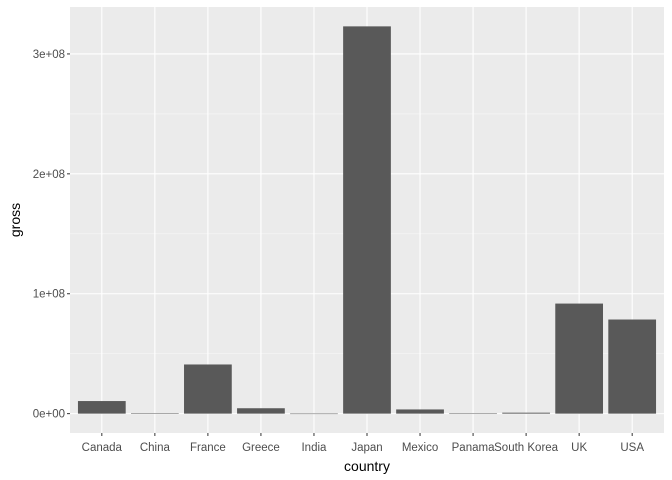  I want to click on bar-canada, so click(101, 407).